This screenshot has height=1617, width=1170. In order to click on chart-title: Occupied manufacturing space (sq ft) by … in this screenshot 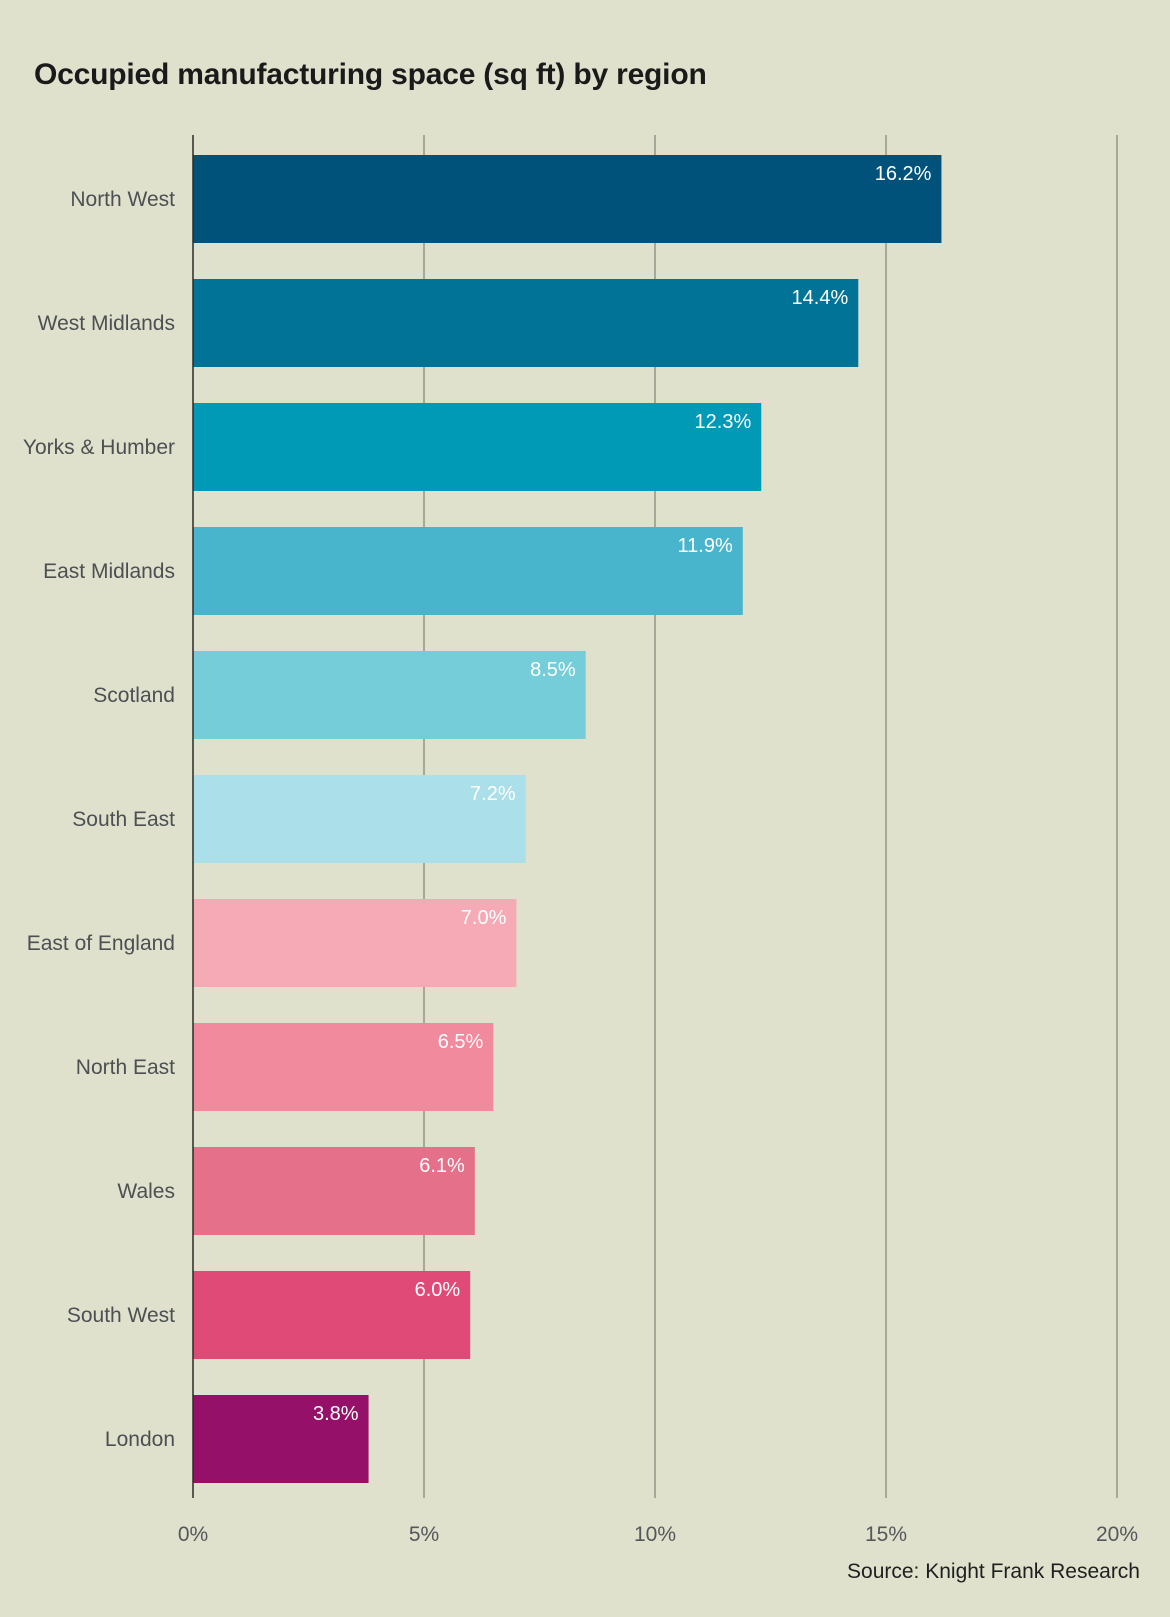, I will do `click(370, 74)`.